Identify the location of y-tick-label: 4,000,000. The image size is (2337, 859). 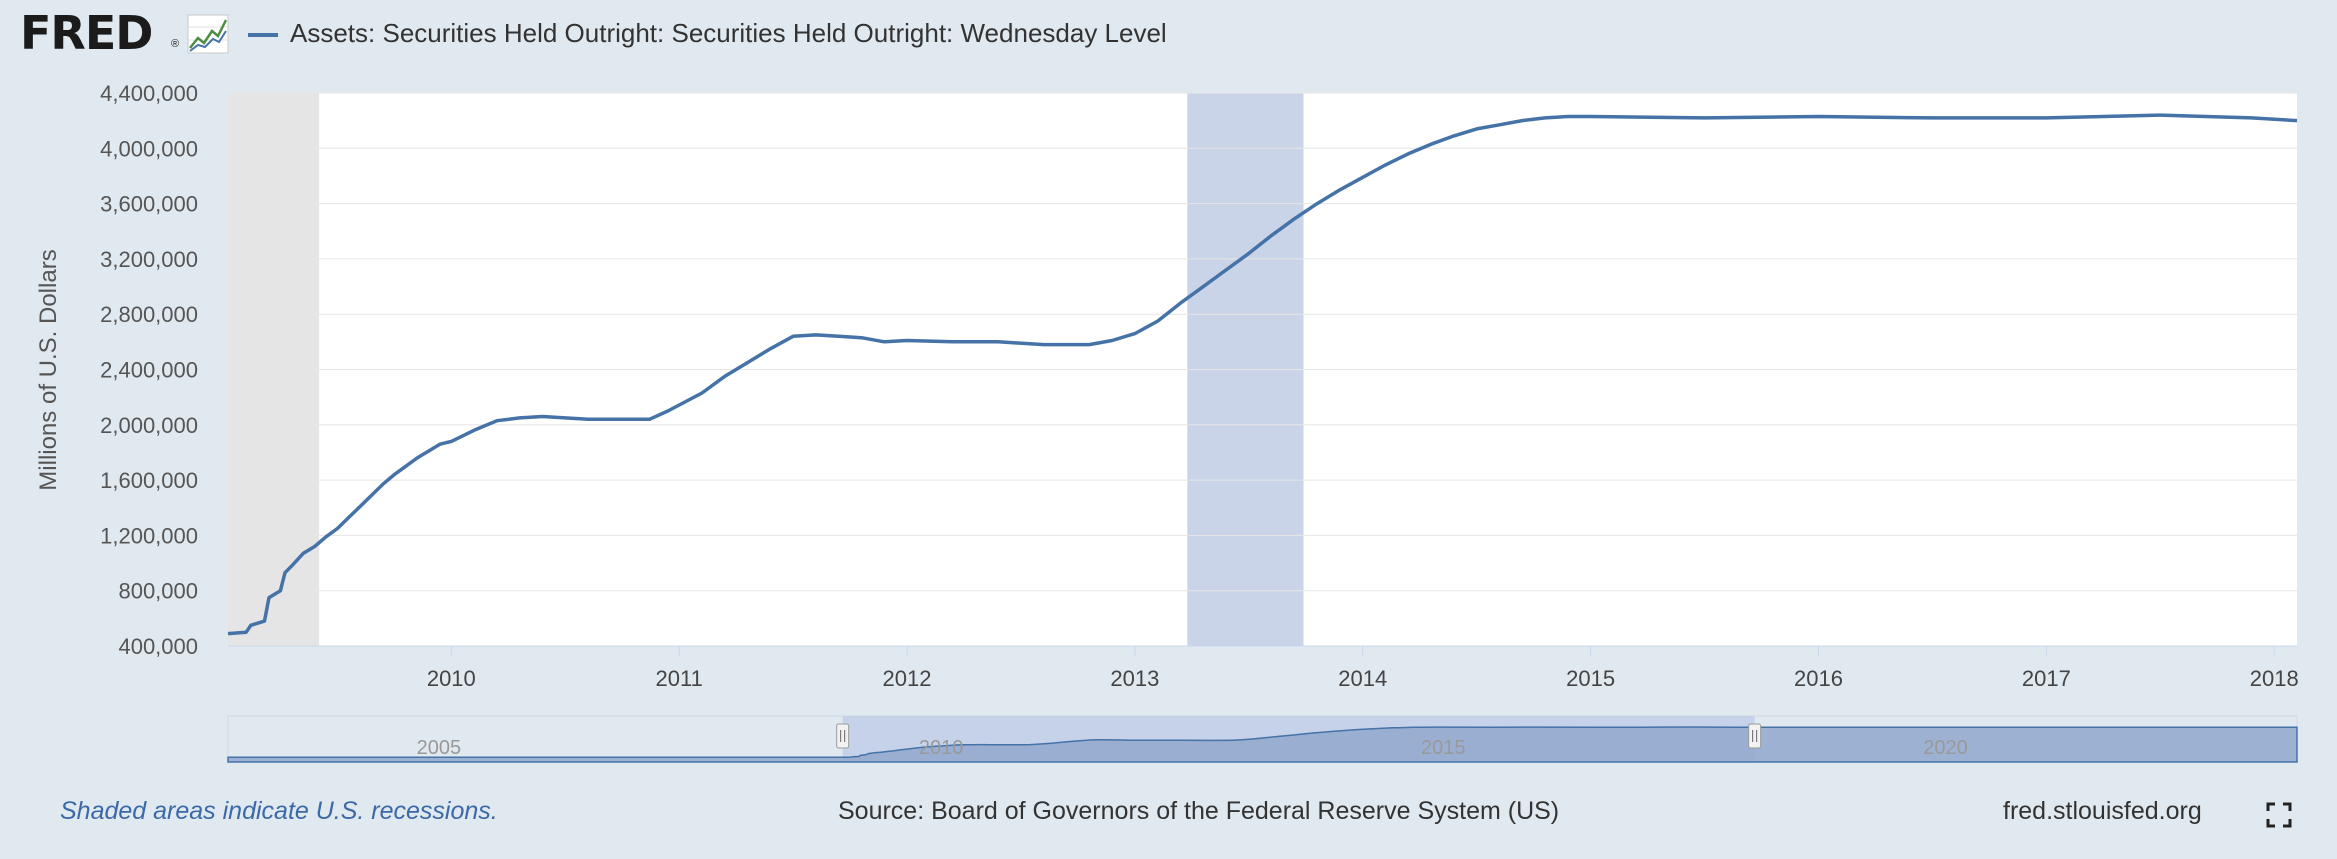
(149, 148).